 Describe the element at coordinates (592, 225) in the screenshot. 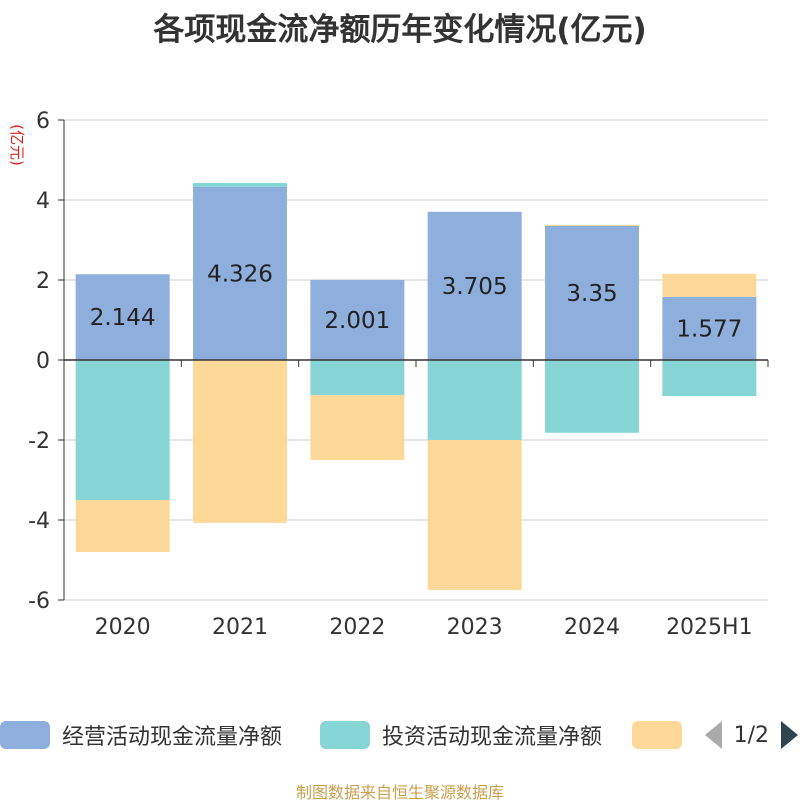

I see `bar-series3-2024` at that location.